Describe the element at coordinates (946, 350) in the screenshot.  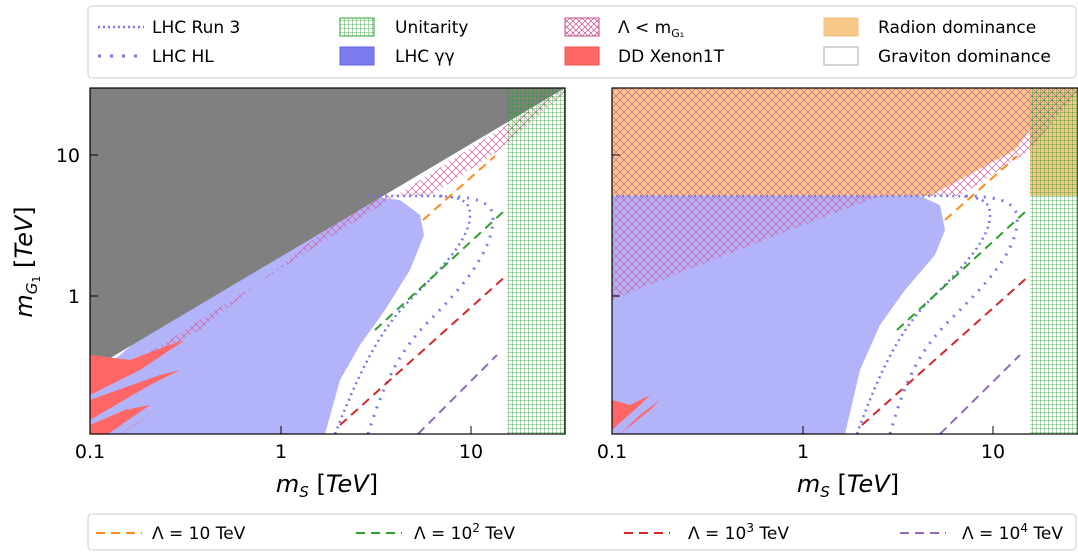
I see `right-lambda1e3-line` at that location.